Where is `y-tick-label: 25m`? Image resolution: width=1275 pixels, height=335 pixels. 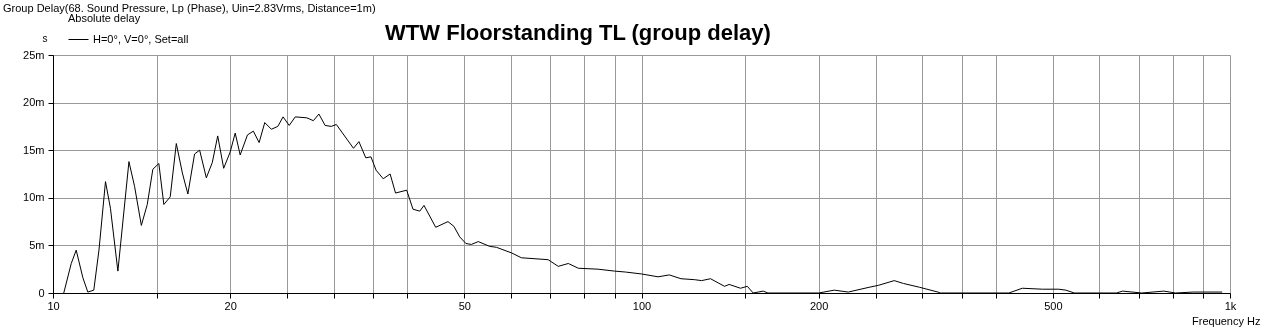 y-tick-label: 25m is located at coordinates (34, 54).